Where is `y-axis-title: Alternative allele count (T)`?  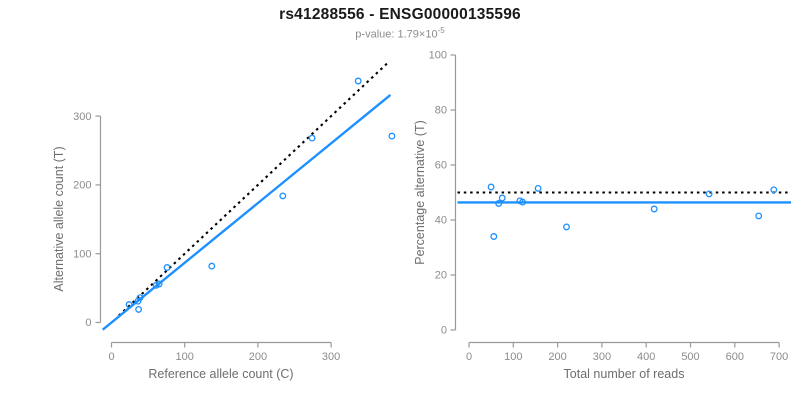
y-axis-title: Alternative allele count (T) is located at coordinates (59, 218).